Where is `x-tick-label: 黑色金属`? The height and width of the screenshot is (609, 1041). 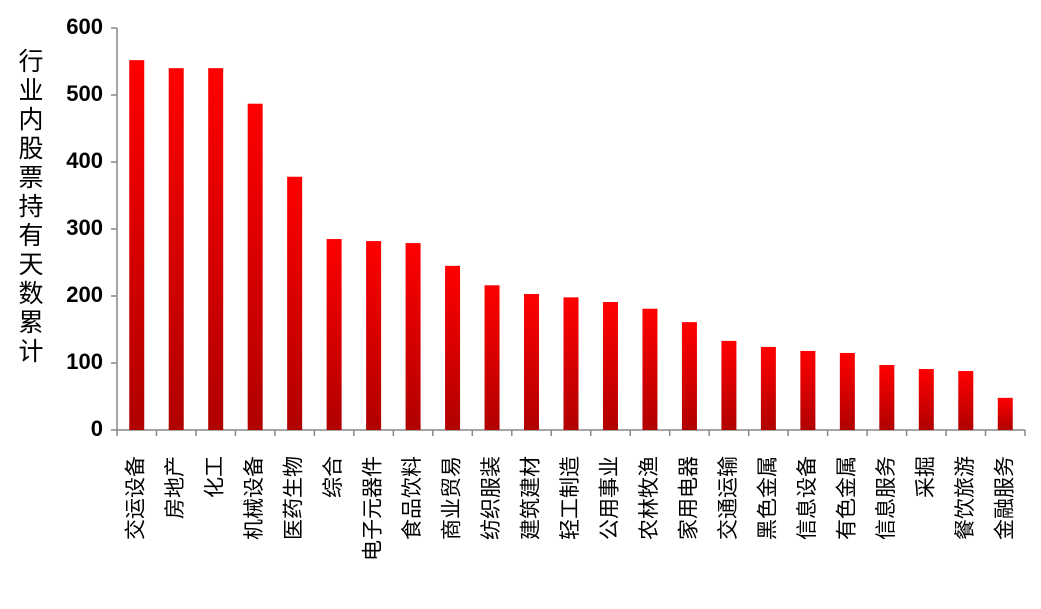
x-tick-label: 黑色金属 is located at coordinates (767, 498).